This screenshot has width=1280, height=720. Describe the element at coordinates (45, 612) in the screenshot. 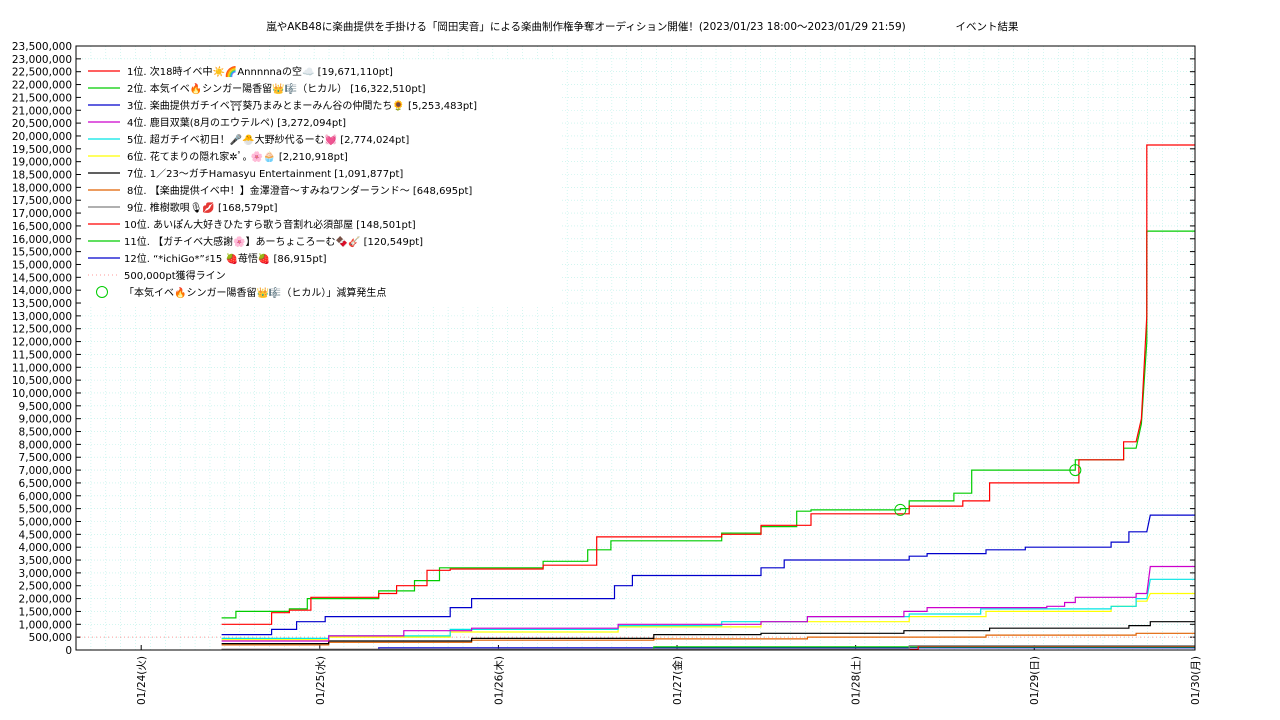

I see `y-tick-label: 1,500,000` at that location.